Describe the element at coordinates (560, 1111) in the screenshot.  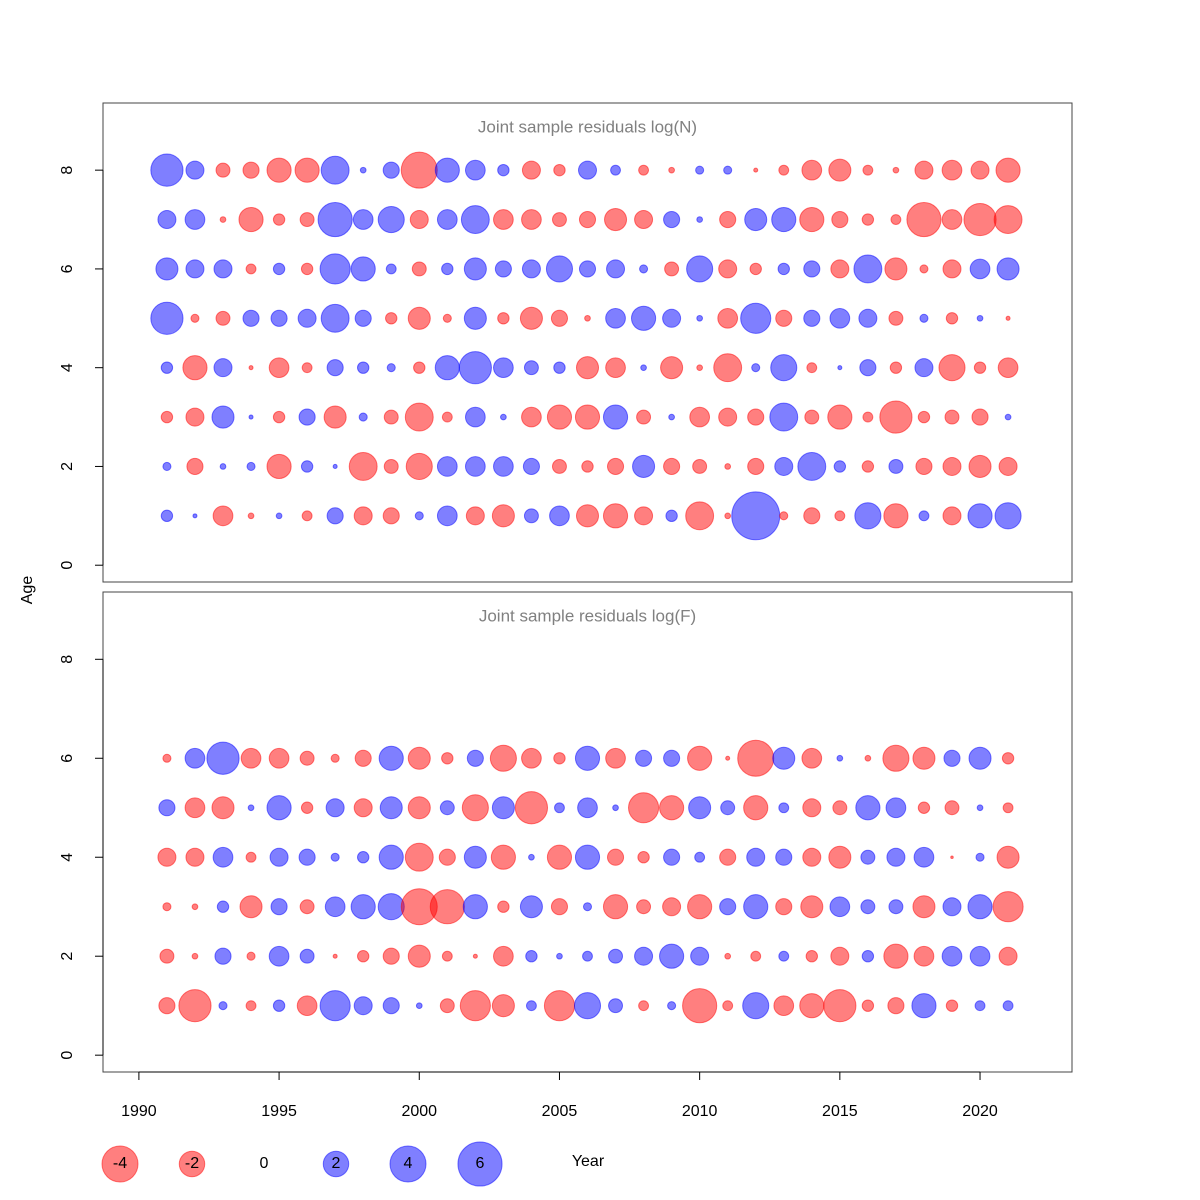
I see `x-tick-label: 2005` at that location.